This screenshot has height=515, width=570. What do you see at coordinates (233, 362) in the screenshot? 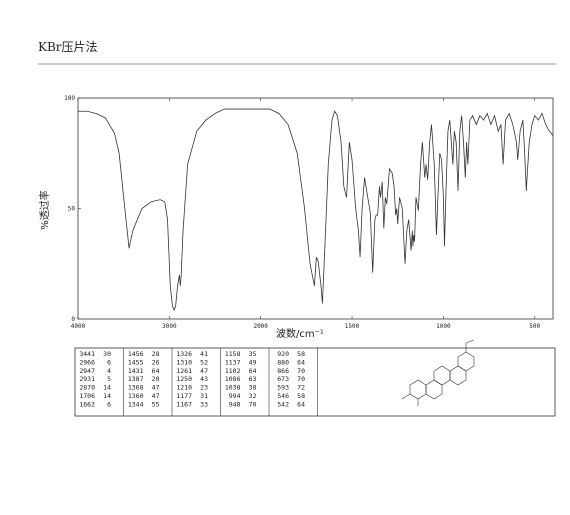
I see `peak-wavenumber: 1137` at bounding box center [233, 362].